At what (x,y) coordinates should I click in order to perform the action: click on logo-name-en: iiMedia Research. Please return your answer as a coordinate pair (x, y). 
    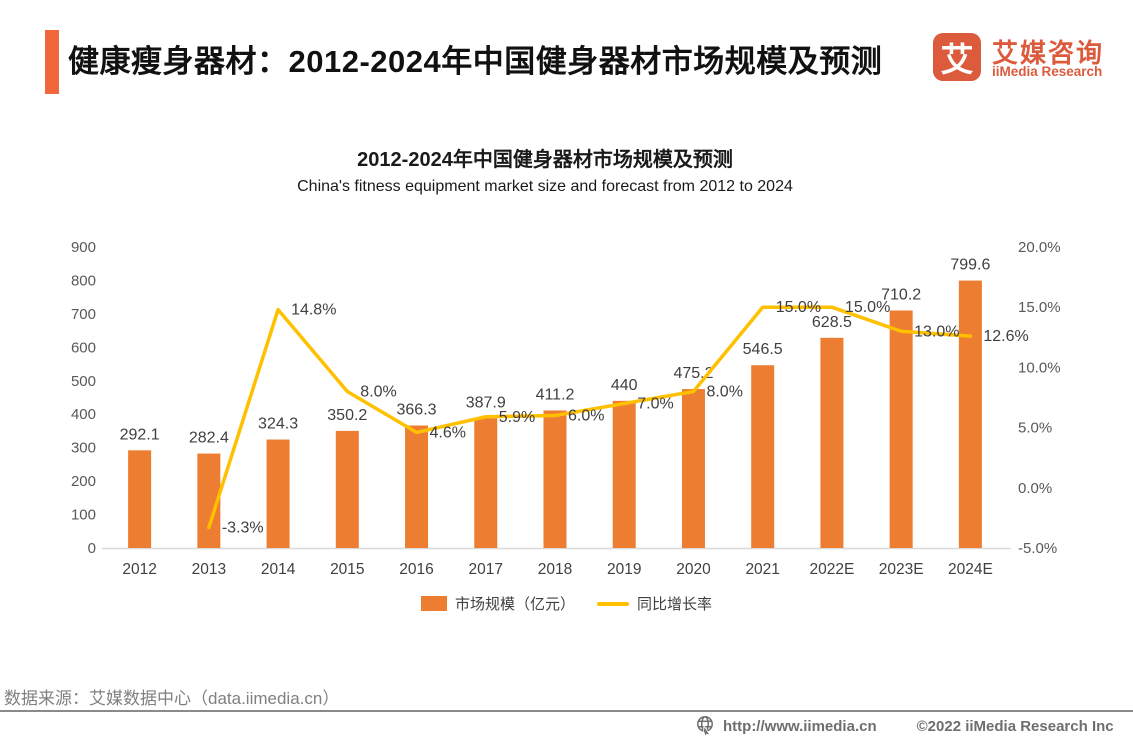
    Looking at the image, I should click on (1047, 71).